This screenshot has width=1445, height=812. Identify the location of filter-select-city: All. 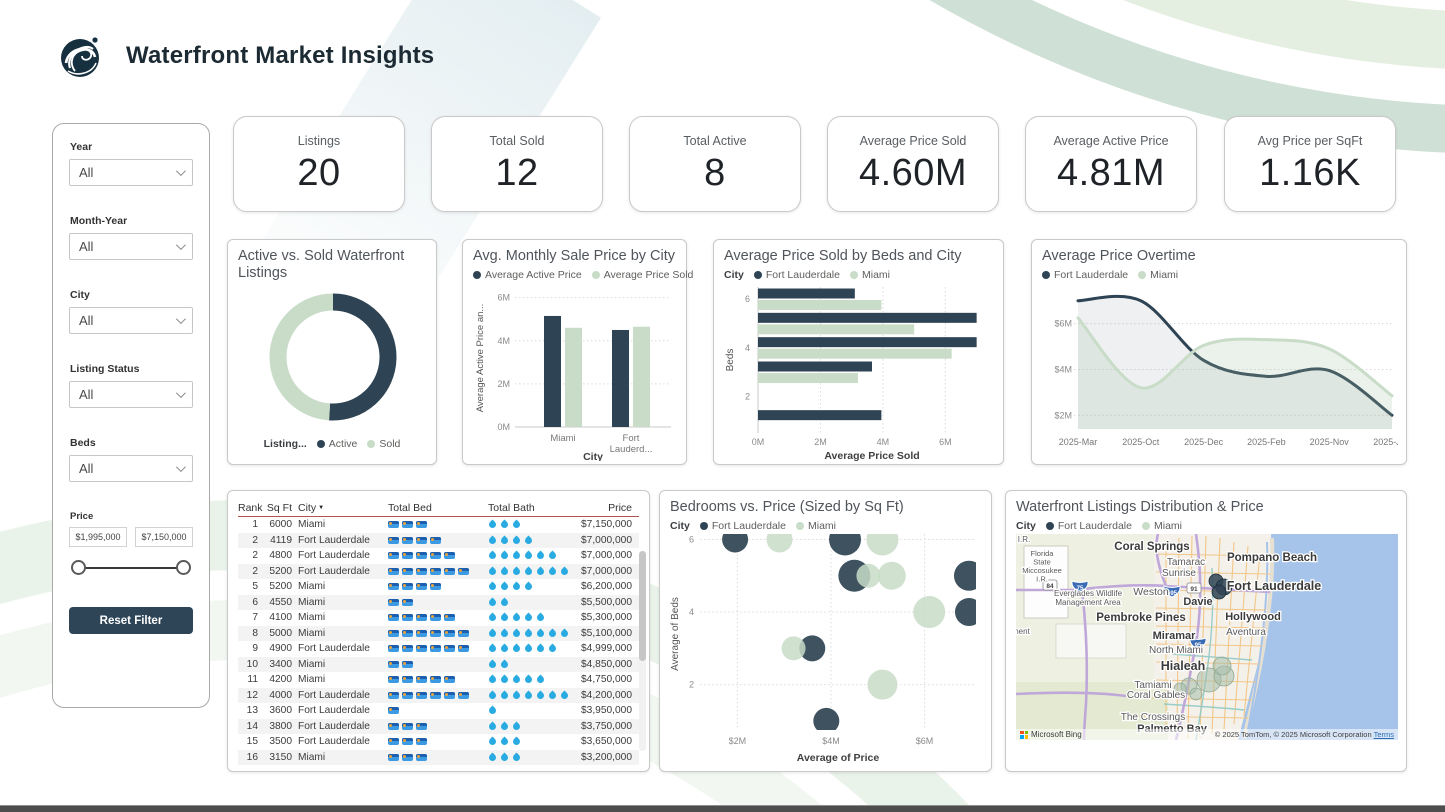
(131, 320).